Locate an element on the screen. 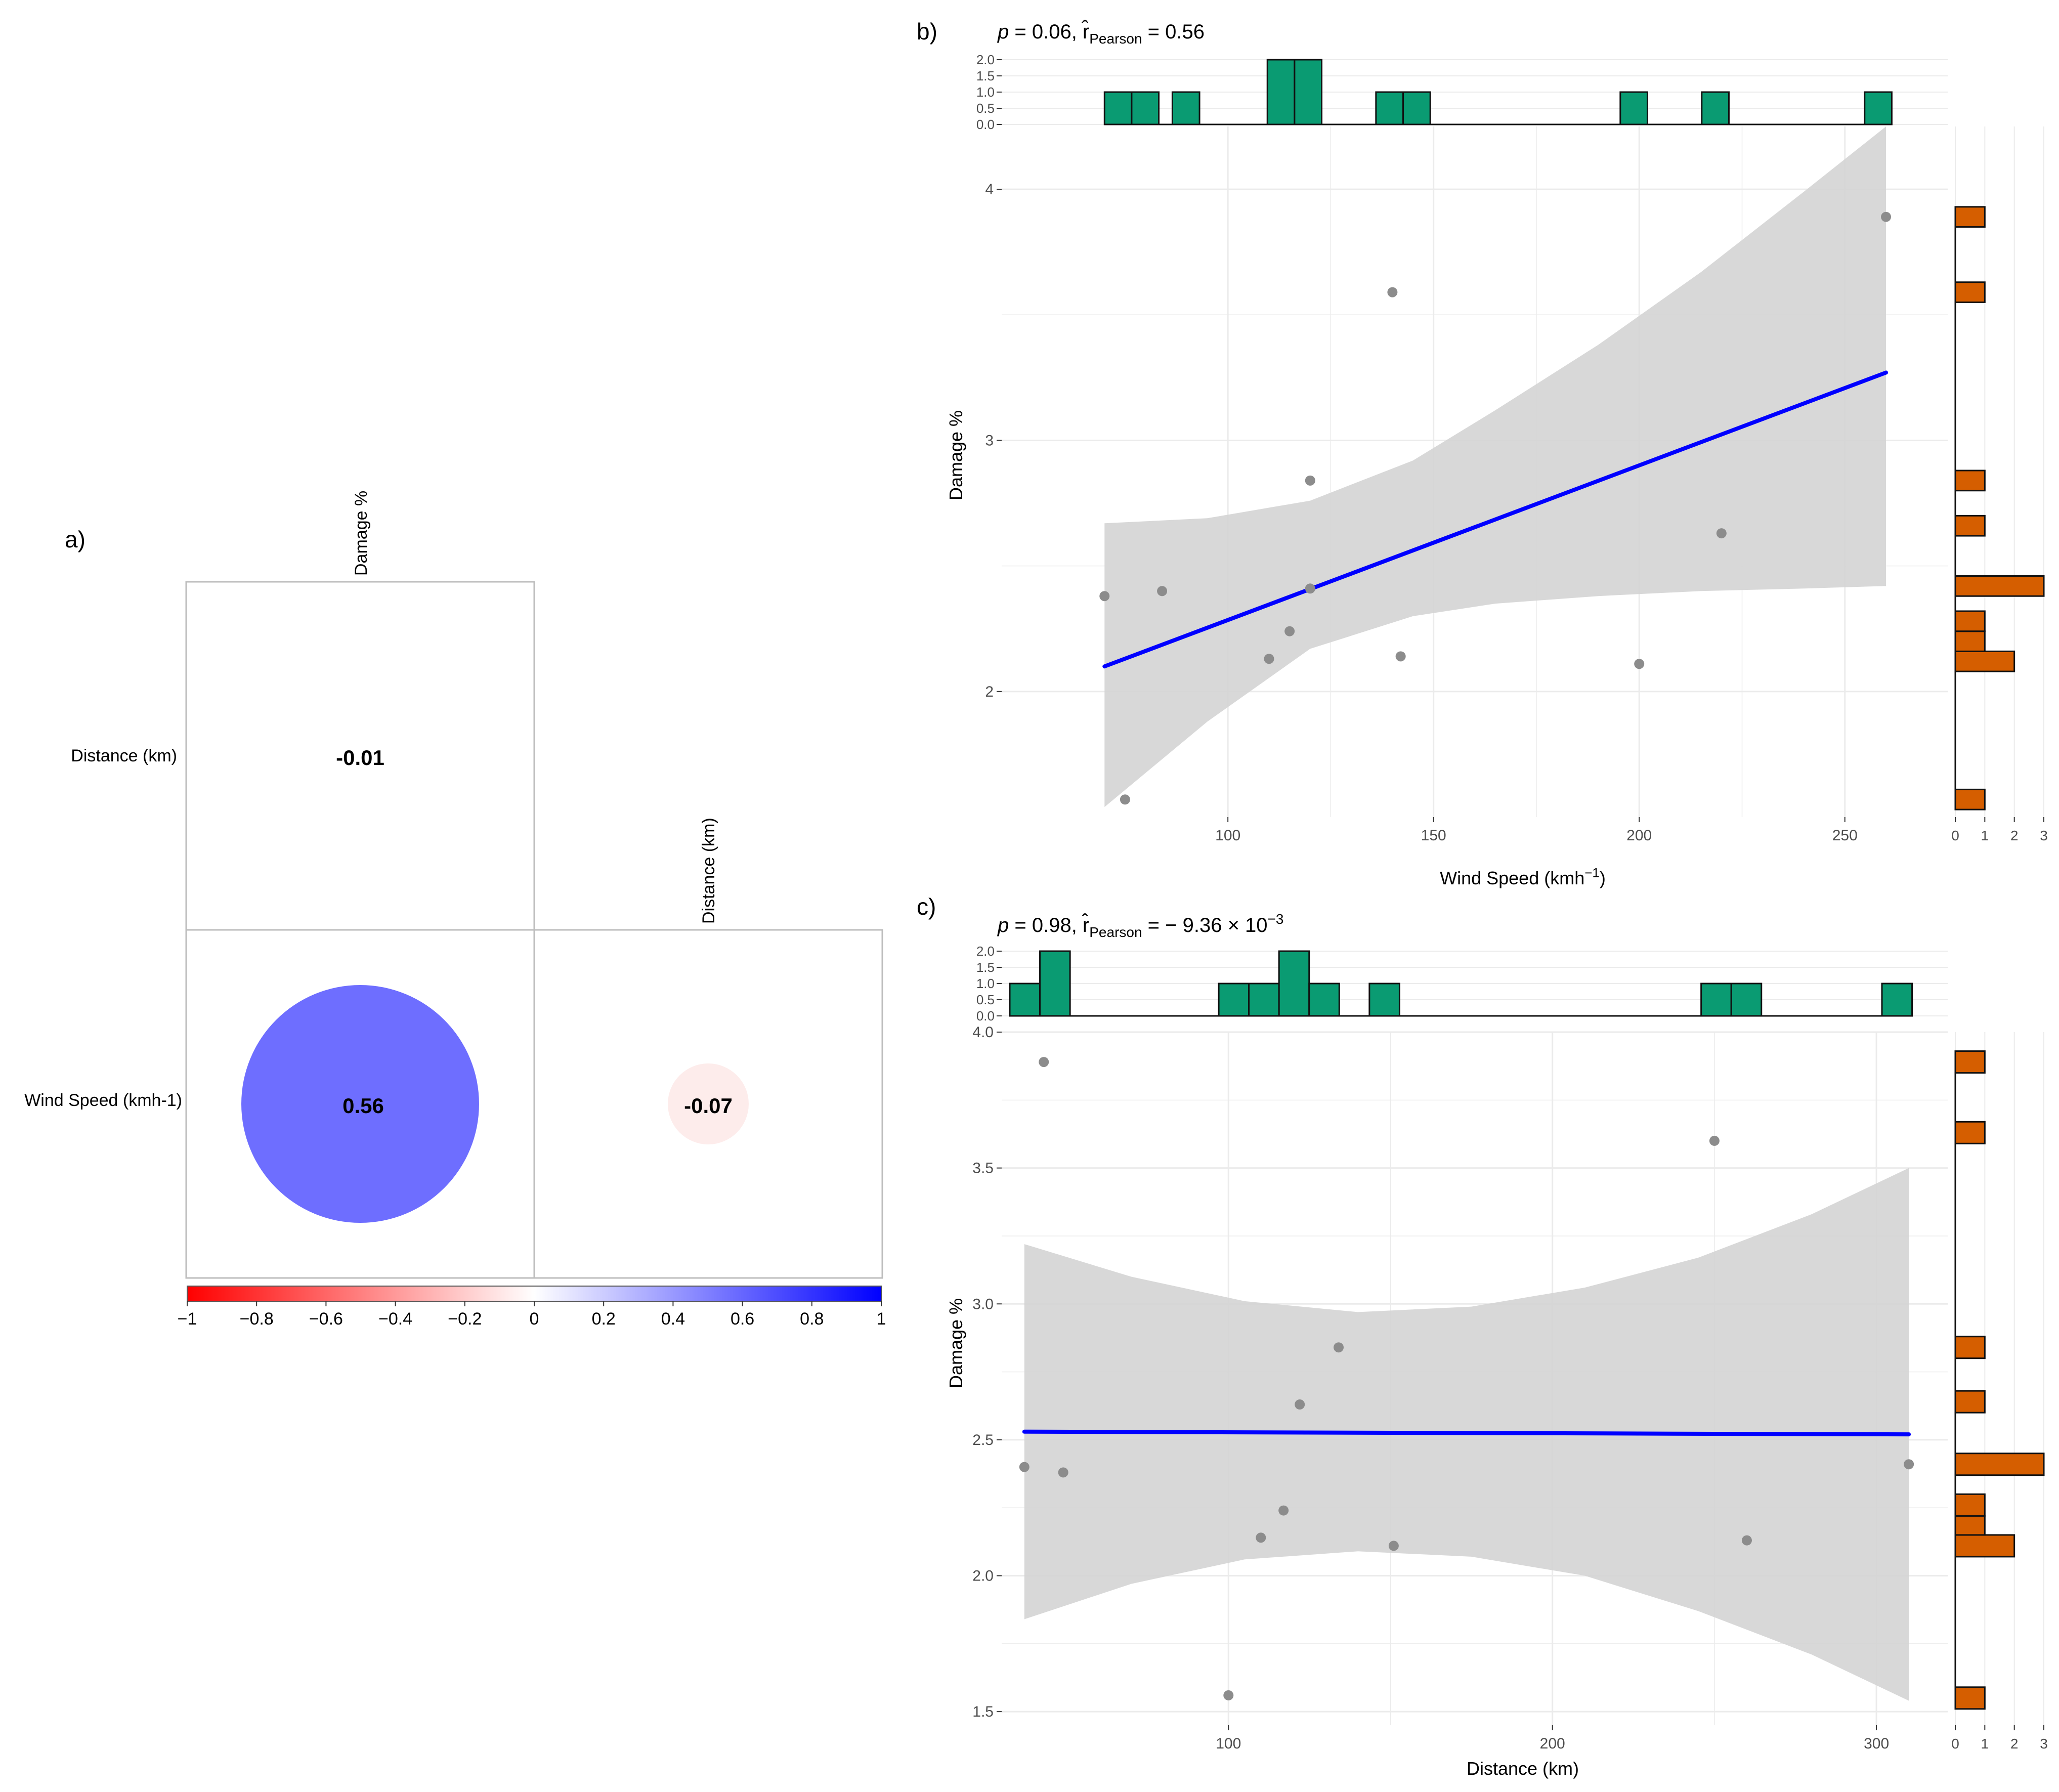 The image size is (2059, 1792). x-tick-label: 300 is located at coordinates (1876, 1743).